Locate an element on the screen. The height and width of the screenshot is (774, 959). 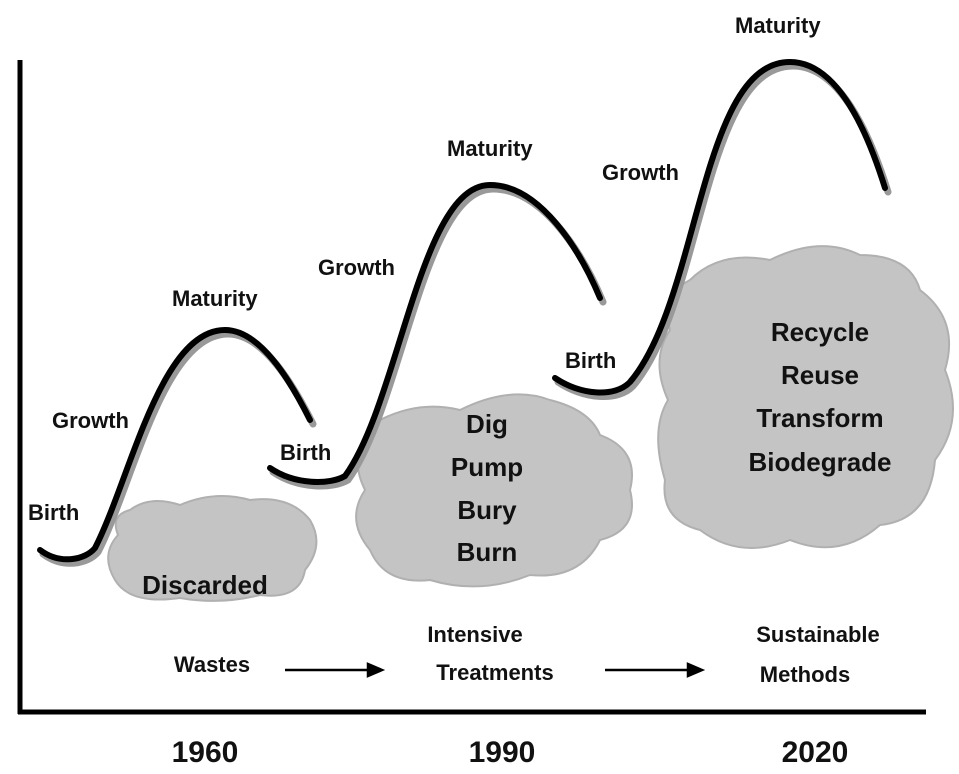
year-label: 1990 is located at coordinates (502, 752).